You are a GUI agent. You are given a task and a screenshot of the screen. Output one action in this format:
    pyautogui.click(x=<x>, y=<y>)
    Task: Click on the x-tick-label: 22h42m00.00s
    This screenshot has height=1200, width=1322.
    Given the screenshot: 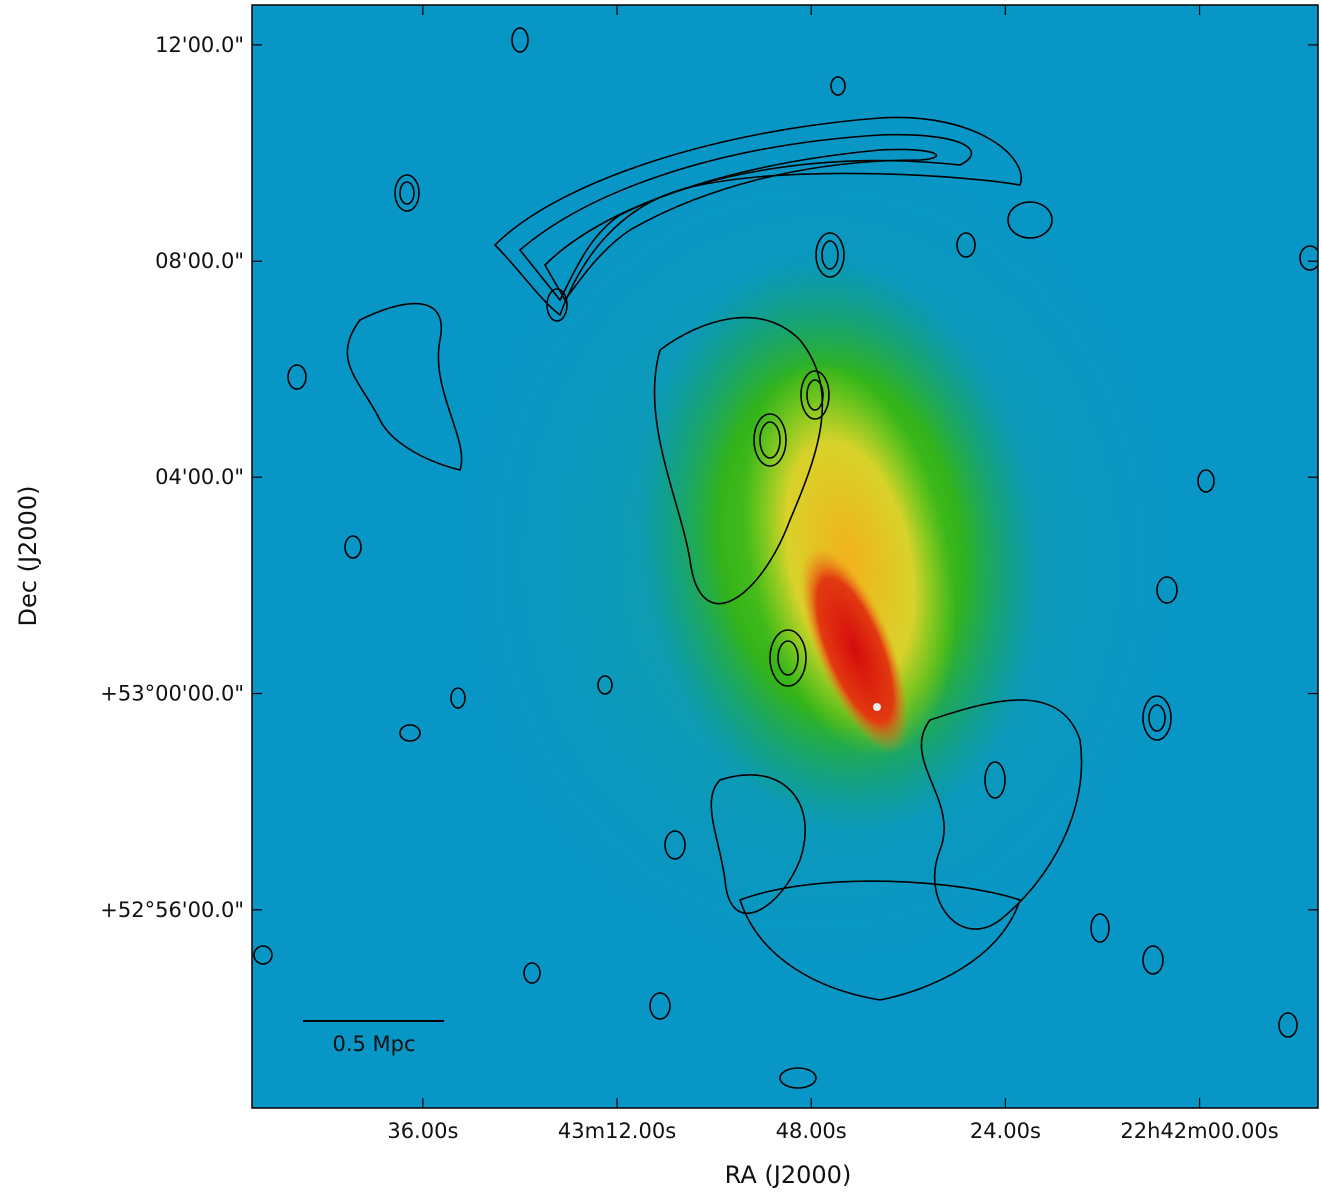 What is the action you would take?
    pyautogui.click(x=1199, y=1131)
    